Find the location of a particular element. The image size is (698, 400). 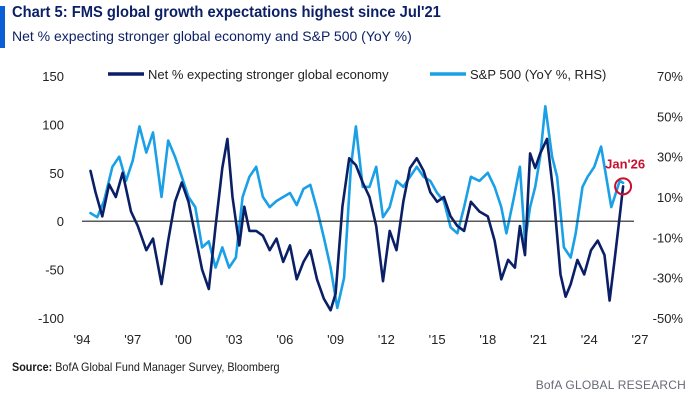

x-tick-label: '12 is located at coordinates (386, 339).